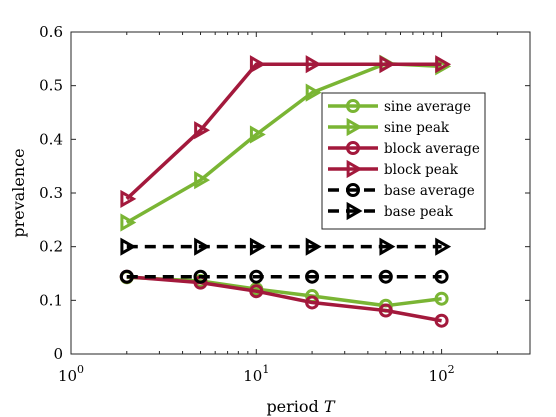  Describe the element at coordinates (18, 192) in the screenshot. I see `y-axis-label: prevalence` at that location.